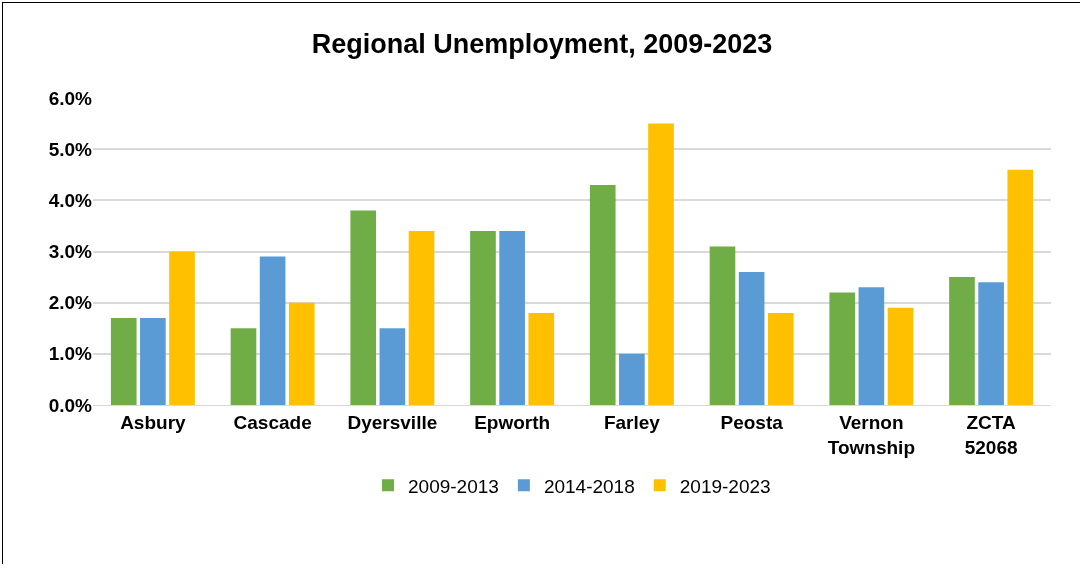 The height and width of the screenshot is (568, 1084). Describe the element at coordinates (752, 422) in the screenshot. I see `x-tick-label: Peosta` at that location.